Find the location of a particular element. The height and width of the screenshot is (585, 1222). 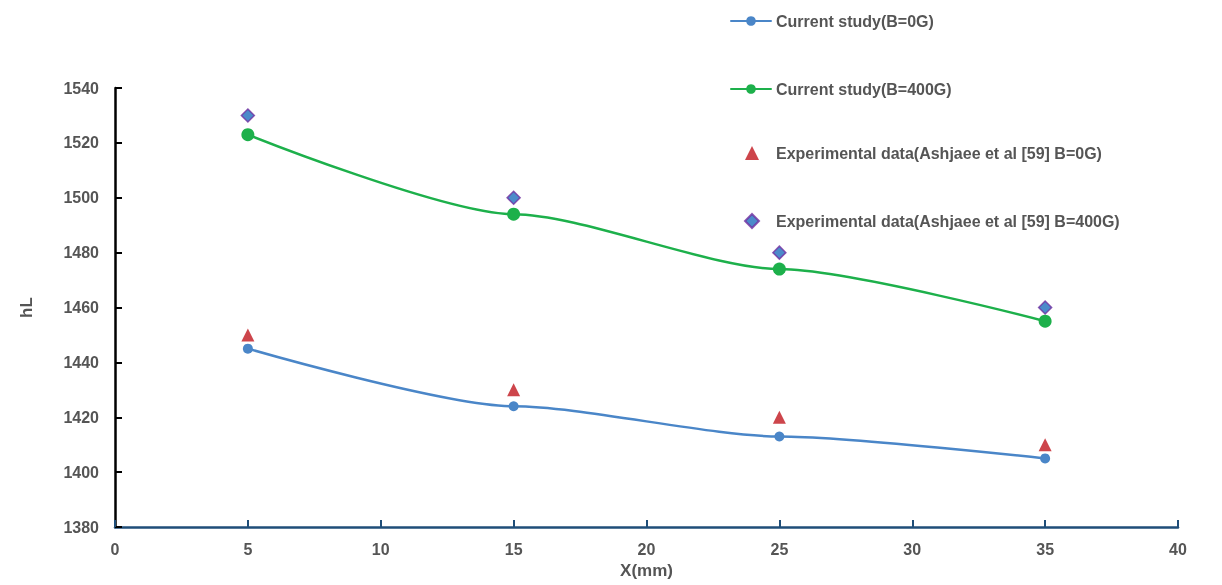

legend-label: Experimental data(Ashjaee et al [59] B=400G) is located at coordinates (948, 221).